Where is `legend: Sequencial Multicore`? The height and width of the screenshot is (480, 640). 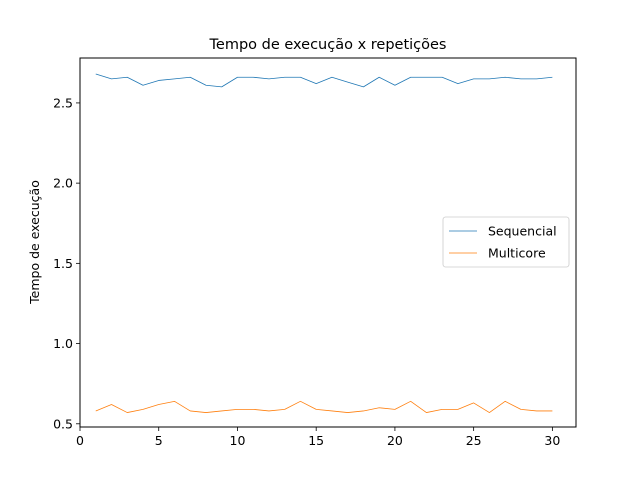 legend: Sequencial Multicore is located at coordinates (506, 242).